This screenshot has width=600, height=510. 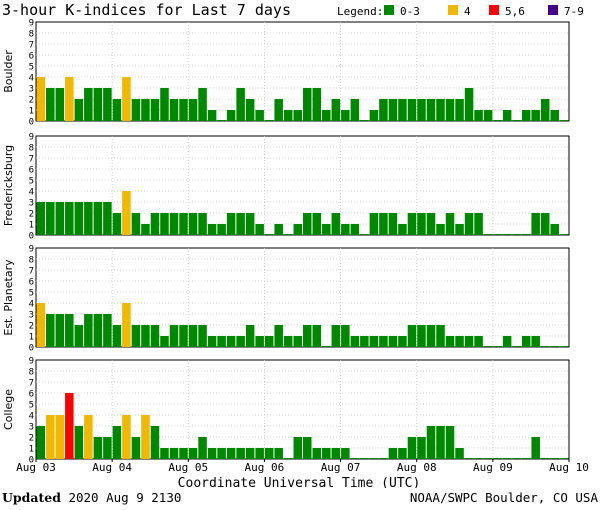 I want to click on y-tick-label: 9, so click(x=31, y=250).